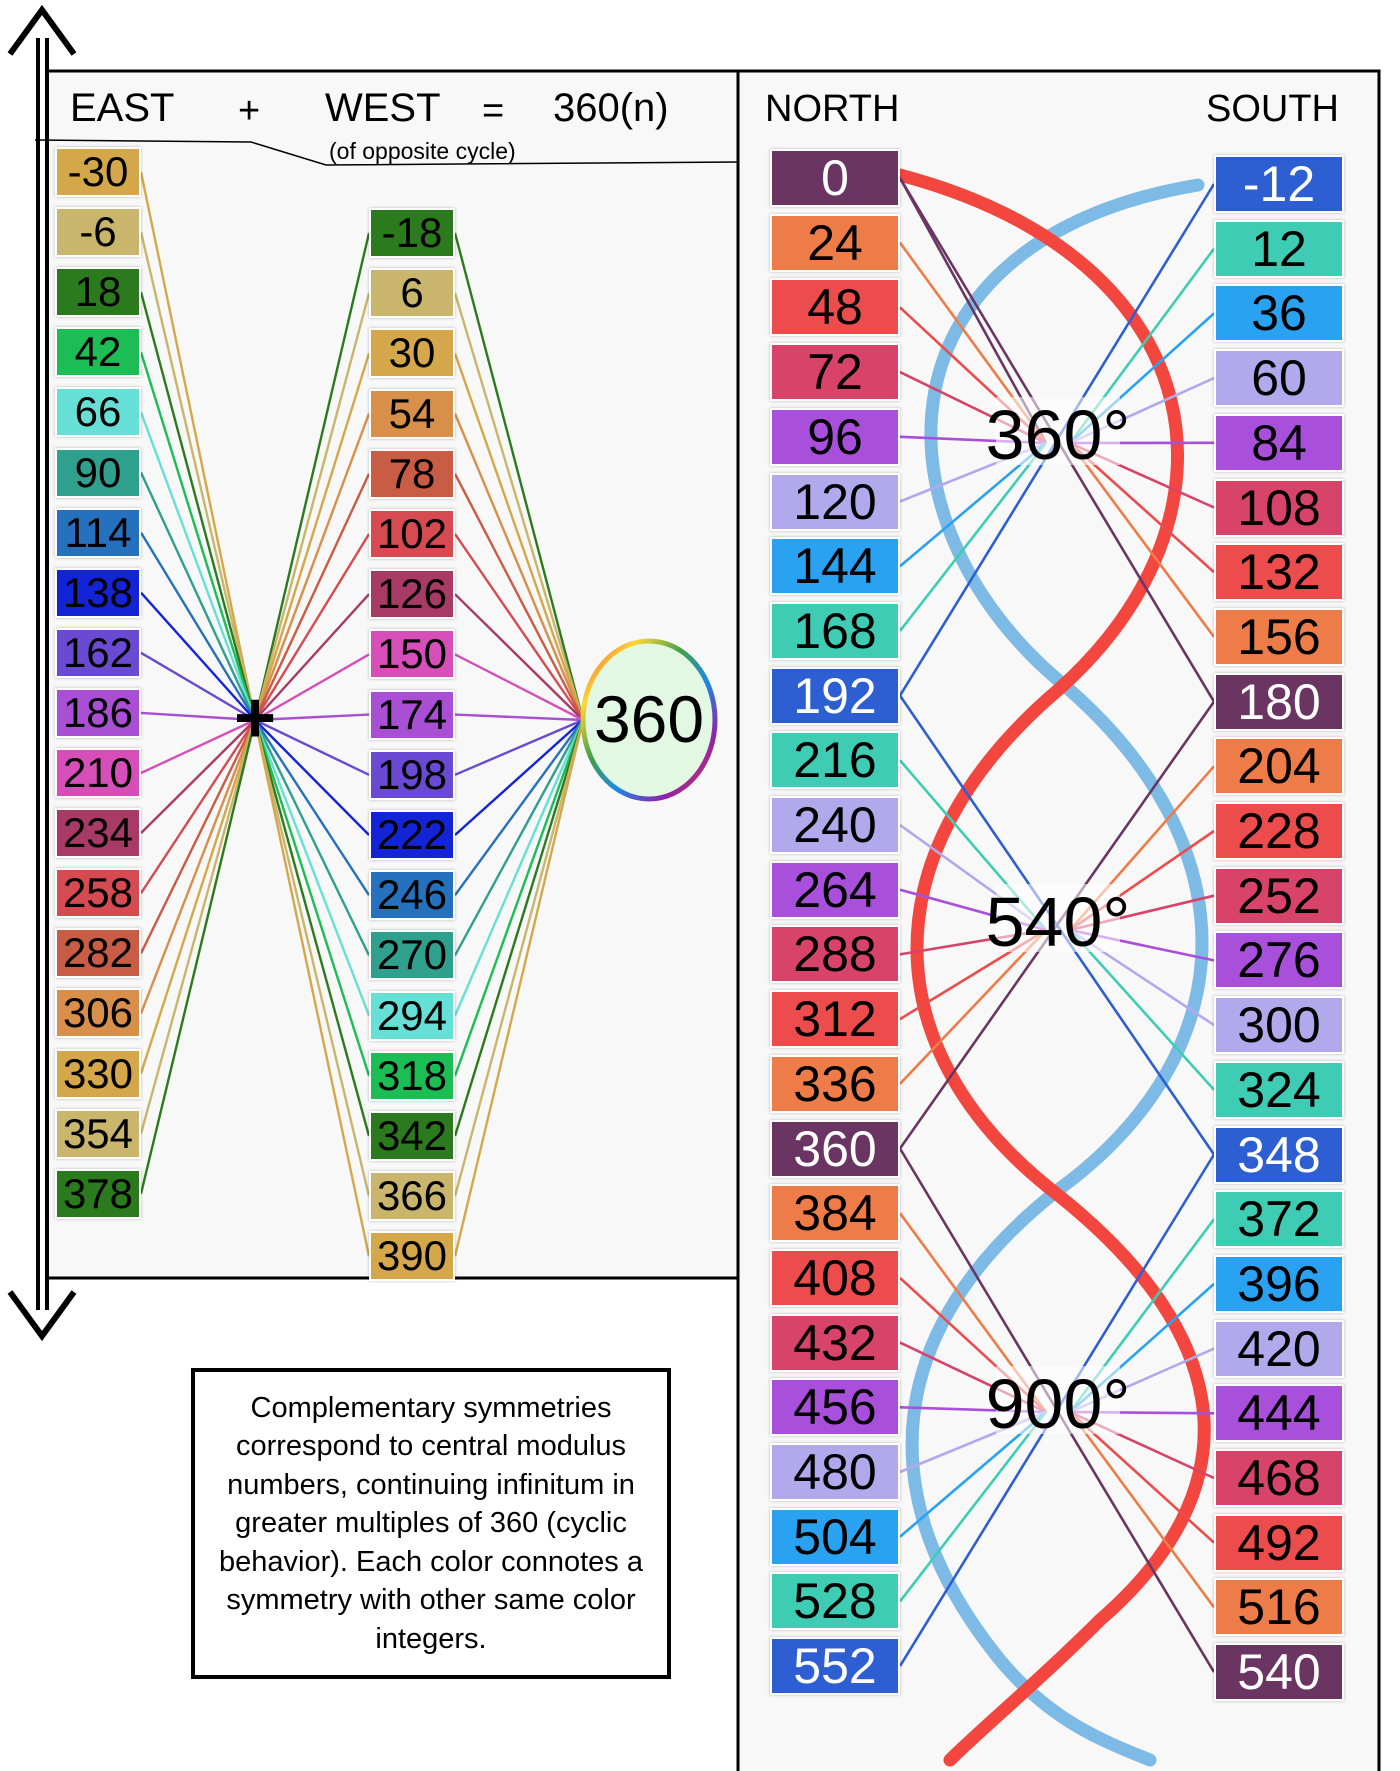 This screenshot has height=1771, width=1400. What do you see at coordinates (1279, 766) in the screenshot?
I see `south-number: 204` at bounding box center [1279, 766].